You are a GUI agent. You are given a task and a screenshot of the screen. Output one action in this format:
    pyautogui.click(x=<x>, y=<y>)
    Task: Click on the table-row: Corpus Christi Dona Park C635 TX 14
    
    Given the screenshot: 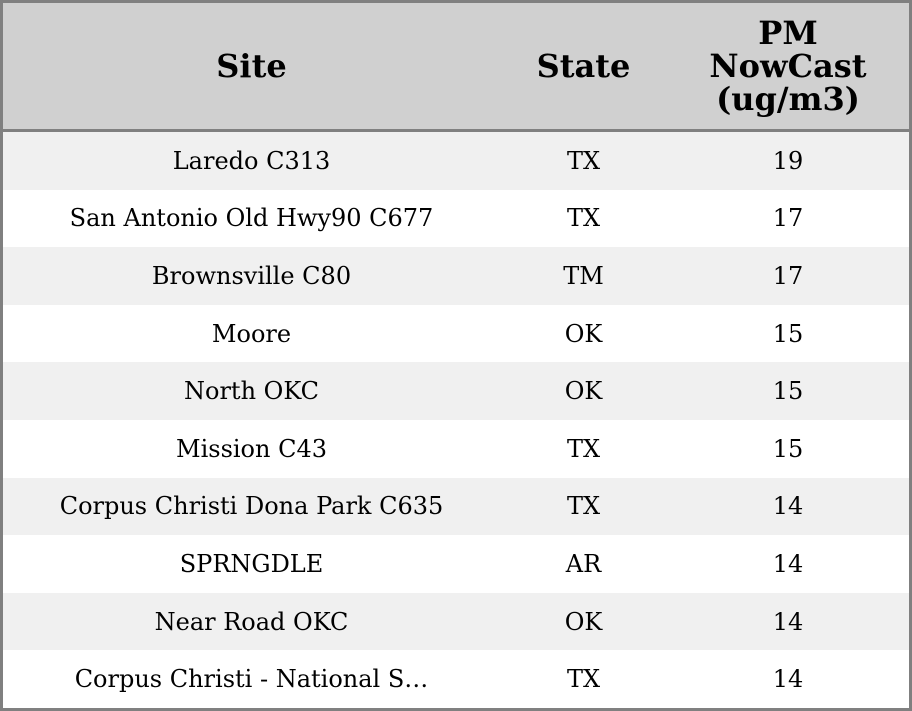 What is the action you would take?
    pyautogui.click(x=456, y=506)
    